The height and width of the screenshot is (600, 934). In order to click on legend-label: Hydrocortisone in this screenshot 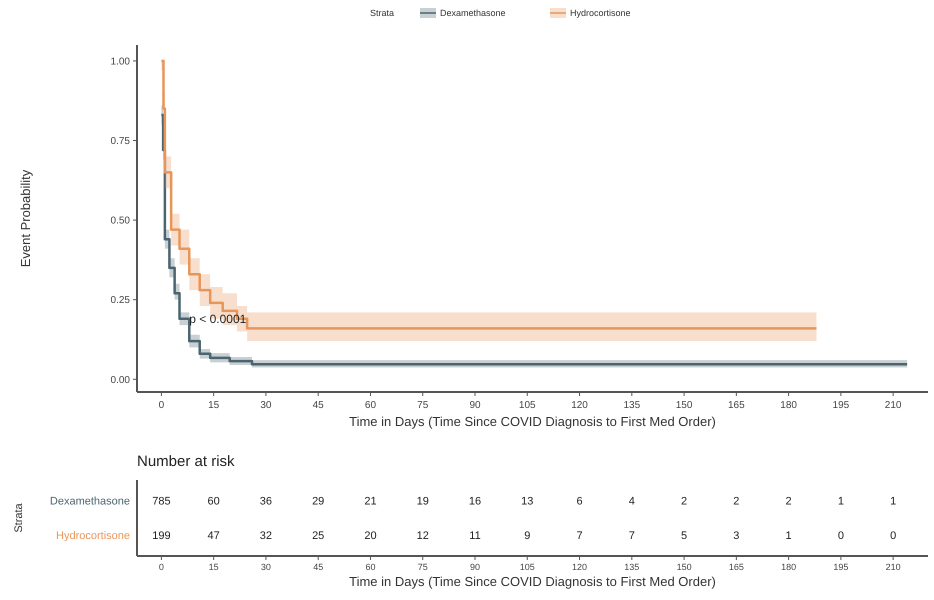, I will do `click(600, 13)`.